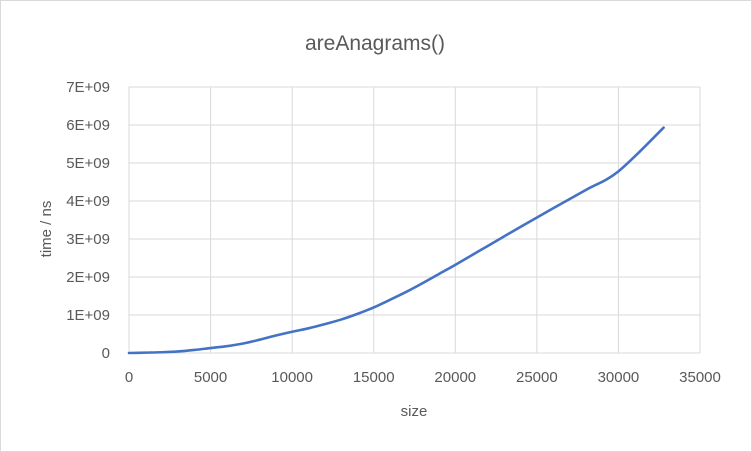 Image resolution: width=752 pixels, height=452 pixels. What do you see at coordinates (106, 353) in the screenshot?
I see `y-tick-label: 0` at bounding box center [106, 353].